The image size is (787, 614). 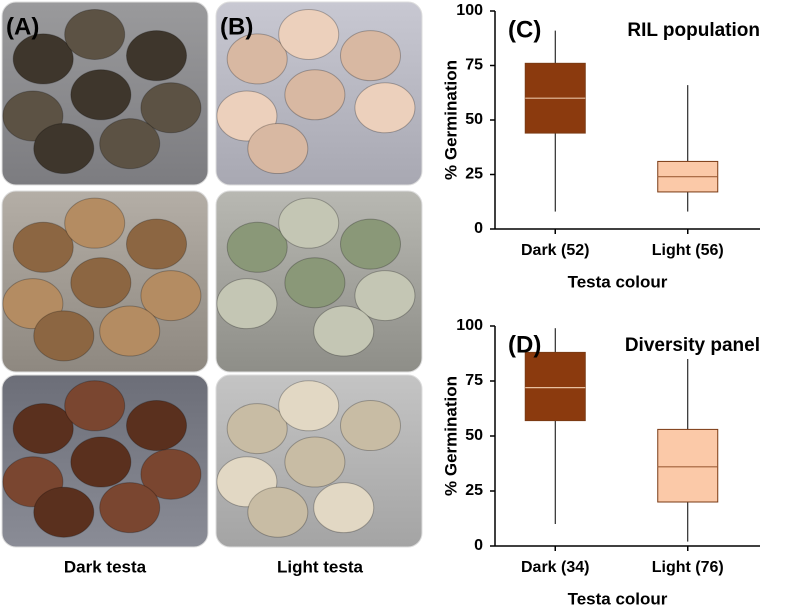 What do you see at coordinates (524, 29) in the screenshot?
I see `panel-label: (C)` at bounding box center [524, 29].